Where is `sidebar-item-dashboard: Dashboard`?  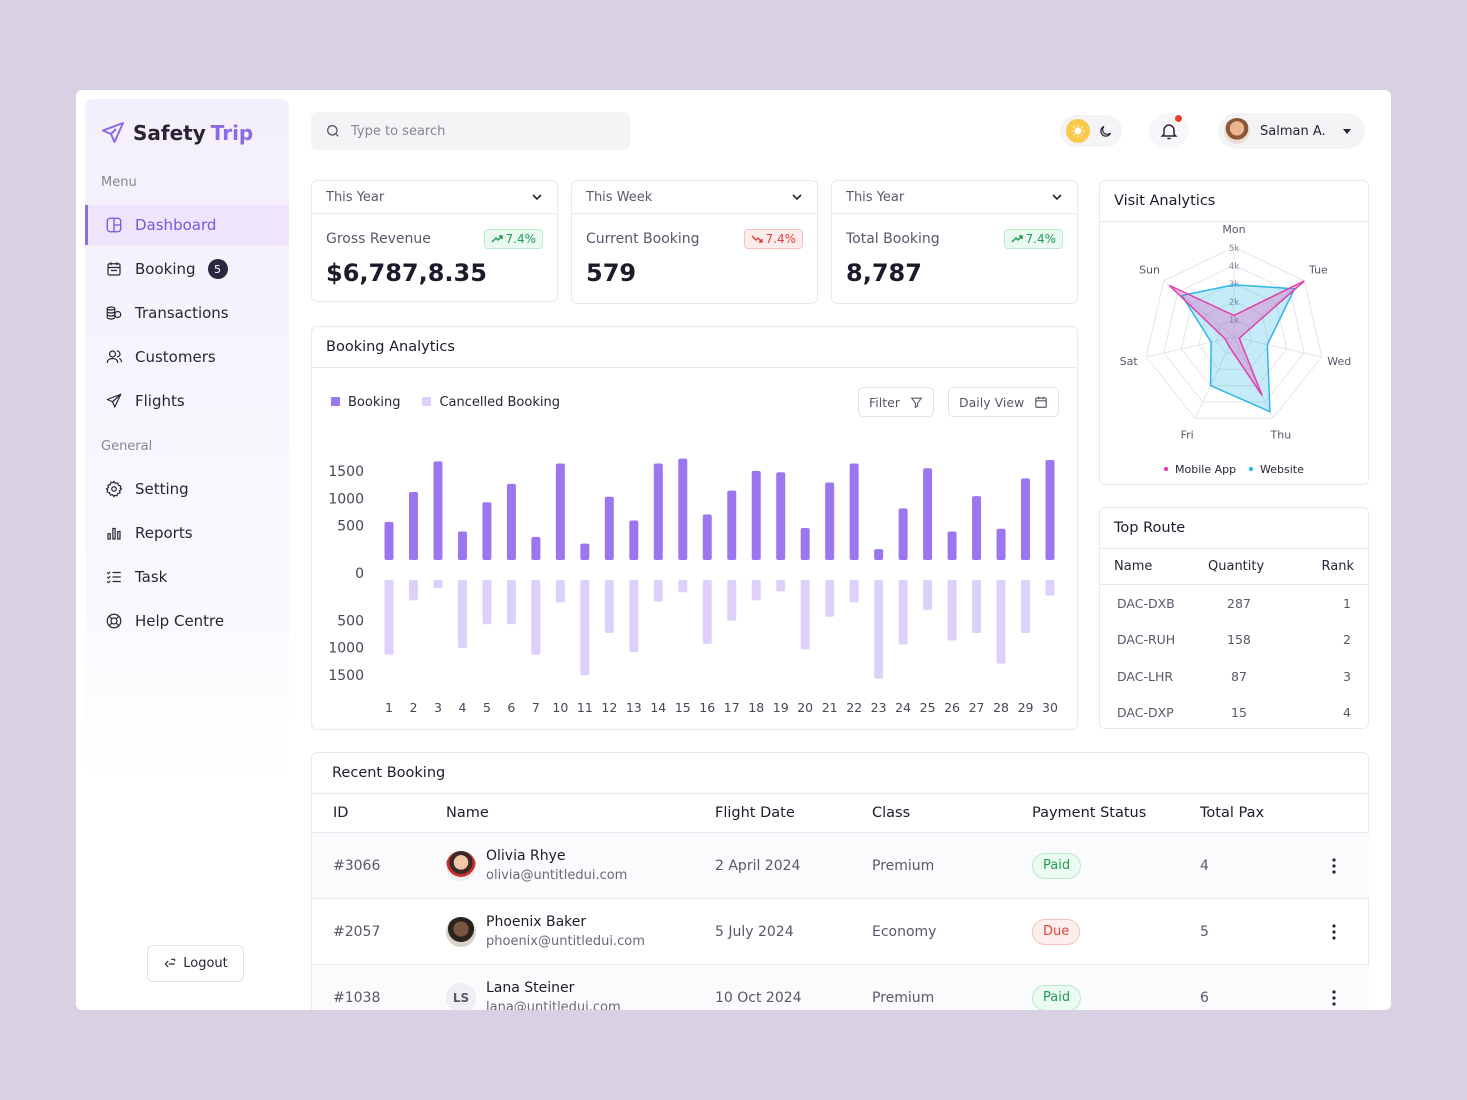 sidebar-item-dashboard: Dashboard is located at coordinates (187, 225).